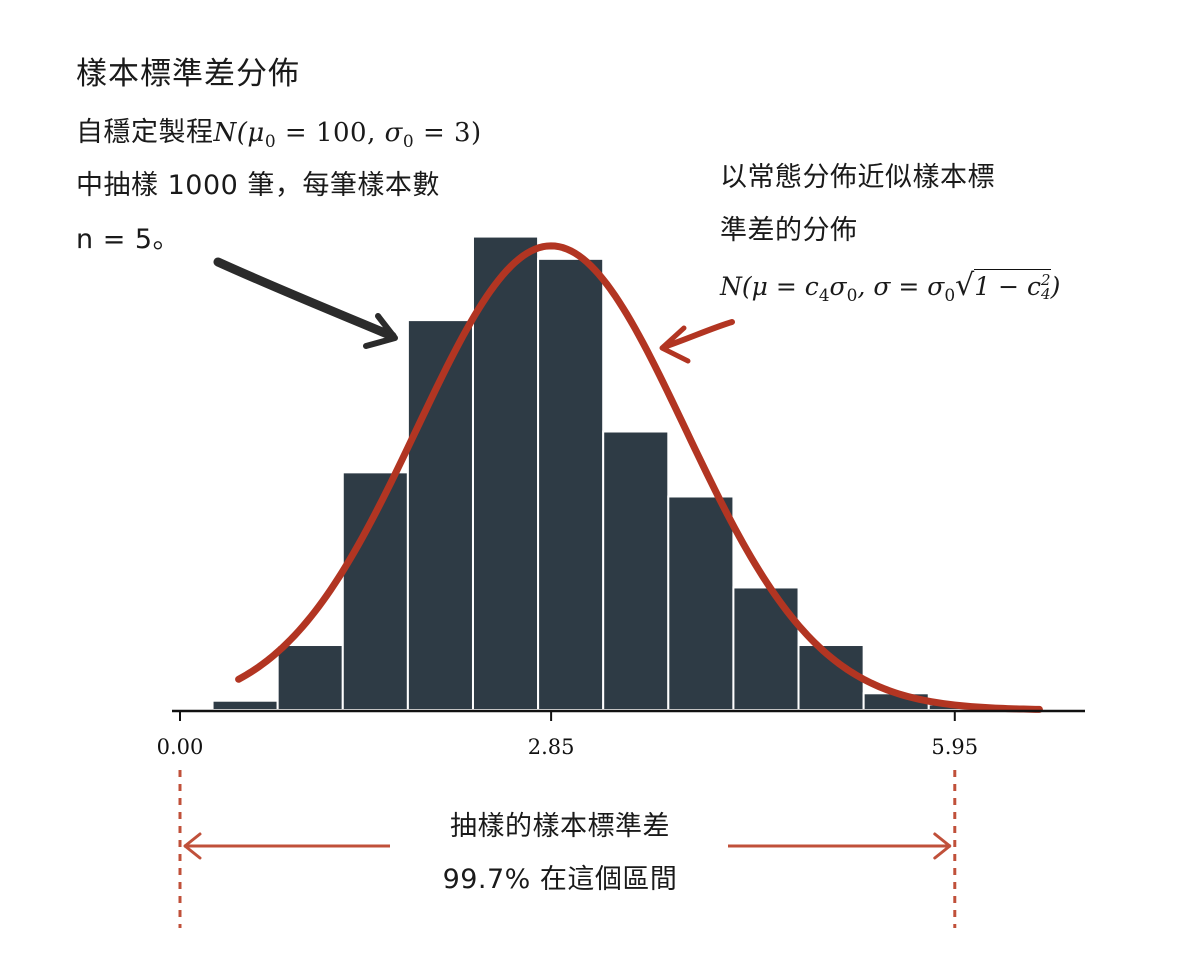  What do you see at coordinates (857, 177) in the screenshot?
I see `right-annotation-line1: 以常態分佈近似樣本標` at bounding box center [857, 177].